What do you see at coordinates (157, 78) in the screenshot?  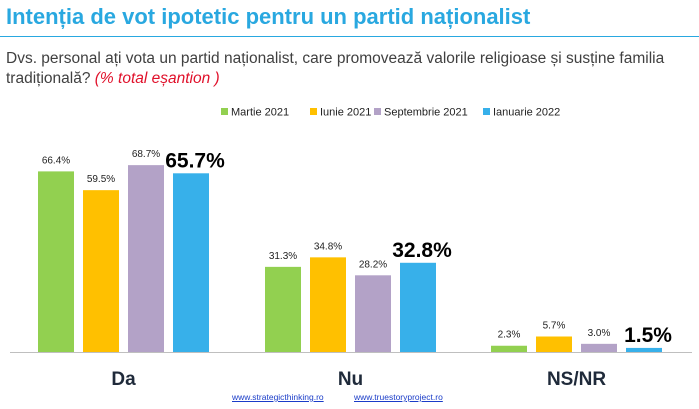 I see `question-note: (% total eșantion )` at bounding box center [157, 78].